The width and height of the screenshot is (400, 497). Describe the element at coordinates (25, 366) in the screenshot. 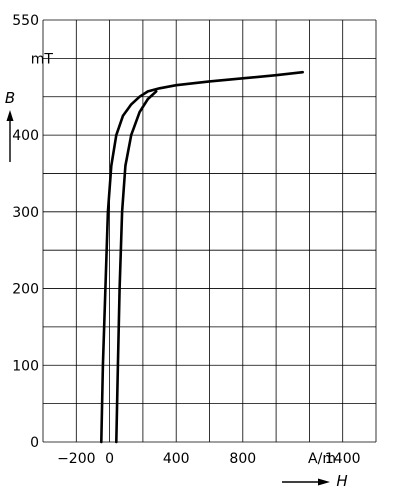

I see `y-tick-label: 100` at that location.